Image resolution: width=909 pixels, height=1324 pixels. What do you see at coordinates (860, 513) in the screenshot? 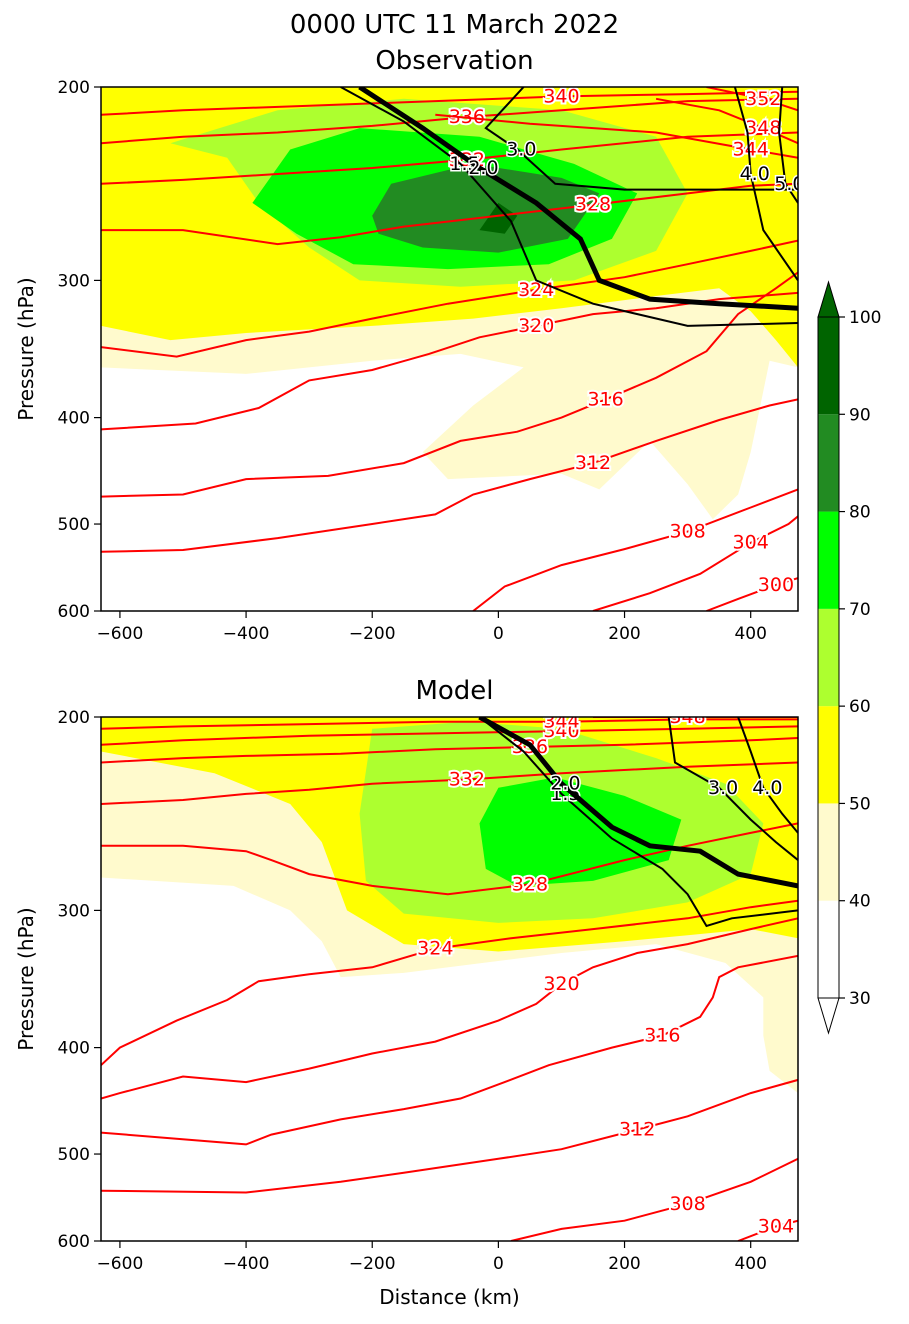
I see `colorbar-tick-label-80: 80` at bounding box center [860, 513].